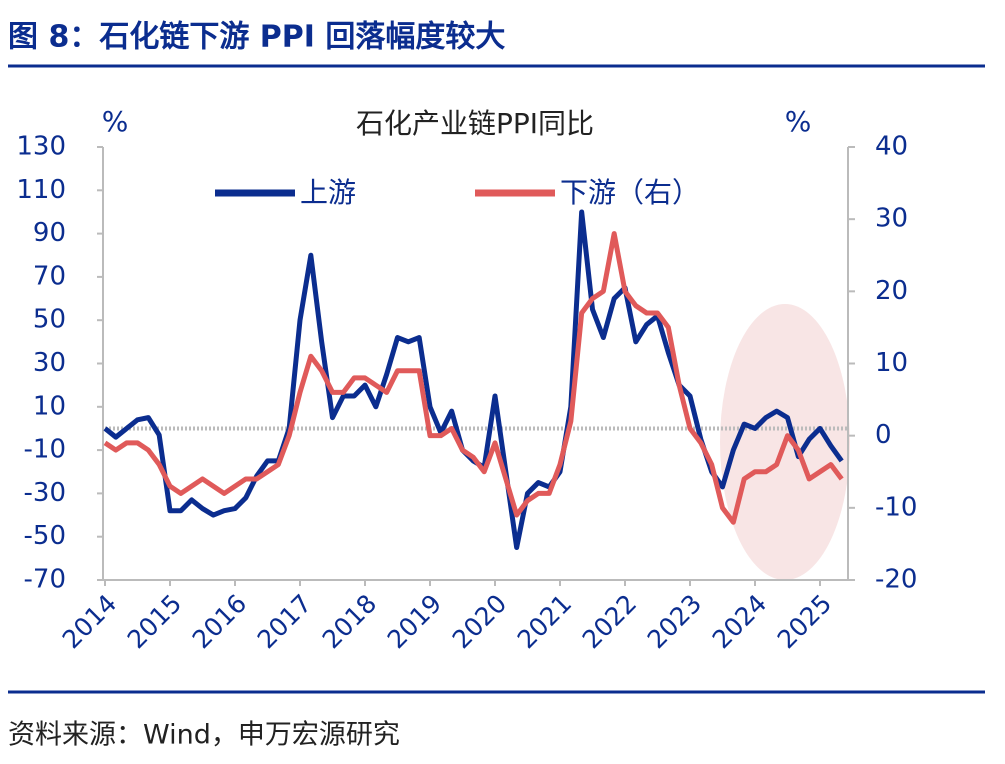 This screenshot has width=1005, height=764. What do you see at coordinates (256, 37) in the screenshot?
I see `page-title: 图 8：石化链下游 PPI 回落幅度较大` at bounding box center [256, 37].